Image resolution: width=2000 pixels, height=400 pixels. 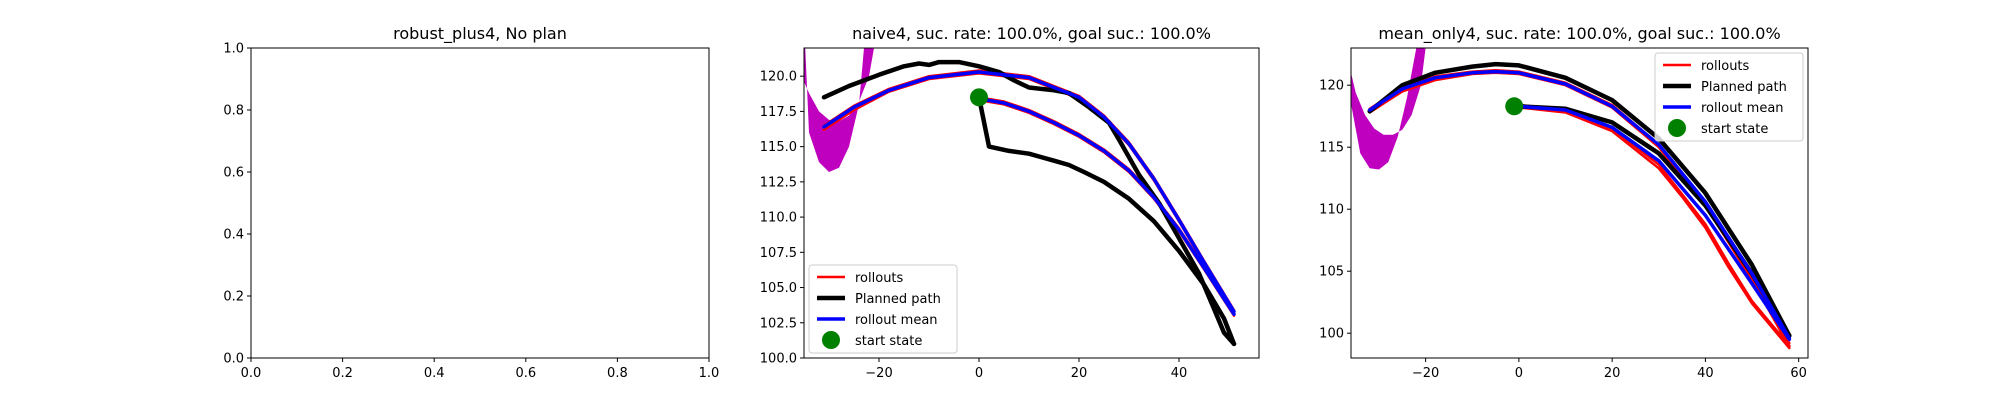 What do you see at coordinates (233, 49) in the screenshot?
I see `y-tick-label: 1.0` at bounding box center [233, 49].